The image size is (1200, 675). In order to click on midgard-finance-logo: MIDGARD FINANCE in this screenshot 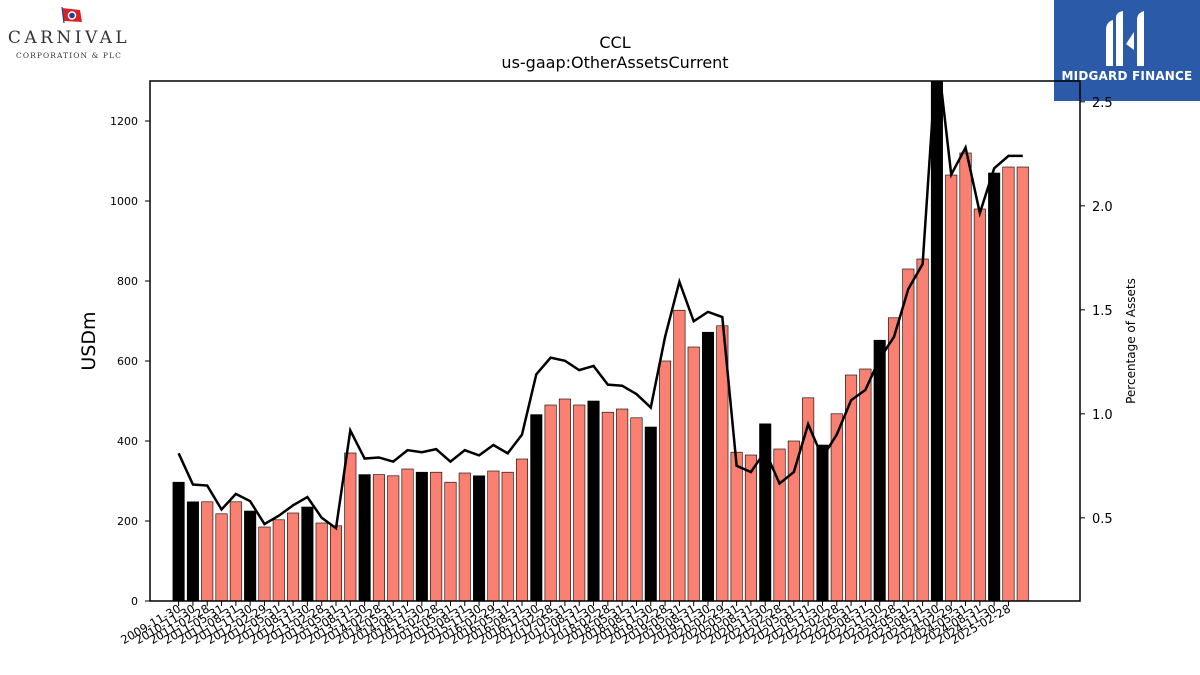, I will do `click(1127, 50)`.